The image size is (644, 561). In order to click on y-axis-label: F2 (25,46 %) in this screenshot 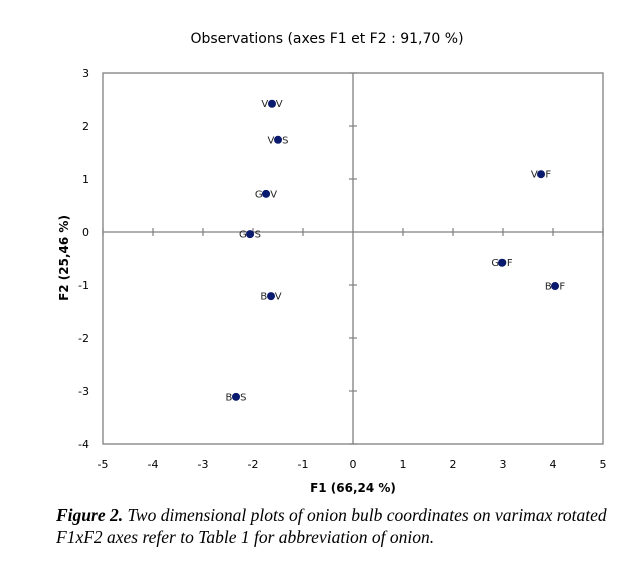, I will do `click(64, 258)`.